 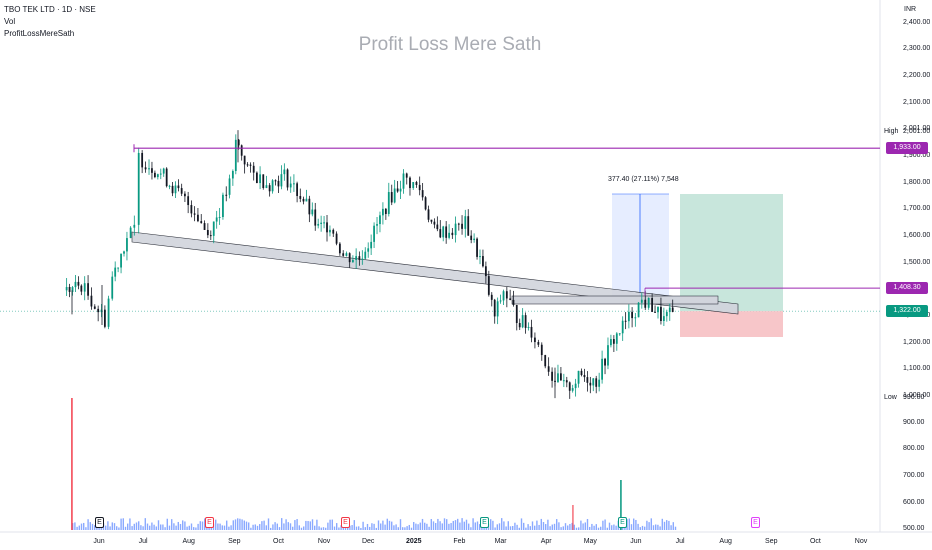 What do you see at coordinates (99, 541) in the screenshot?
I see `x-tick-label: Jun` at bounding box center [99, 541].